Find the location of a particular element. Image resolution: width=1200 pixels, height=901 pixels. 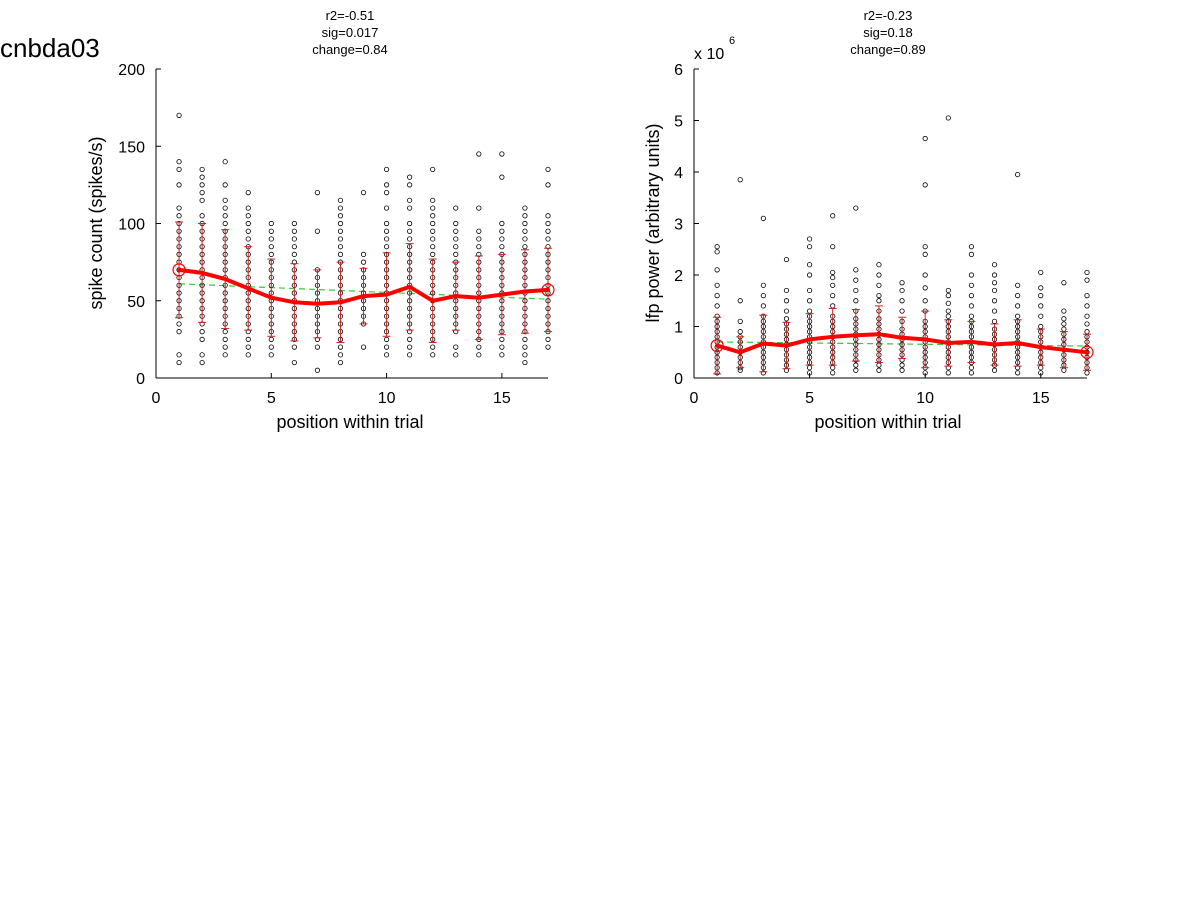

y-axis-label: lfp power (arbitrary units) is located at coordinates (653, 222).